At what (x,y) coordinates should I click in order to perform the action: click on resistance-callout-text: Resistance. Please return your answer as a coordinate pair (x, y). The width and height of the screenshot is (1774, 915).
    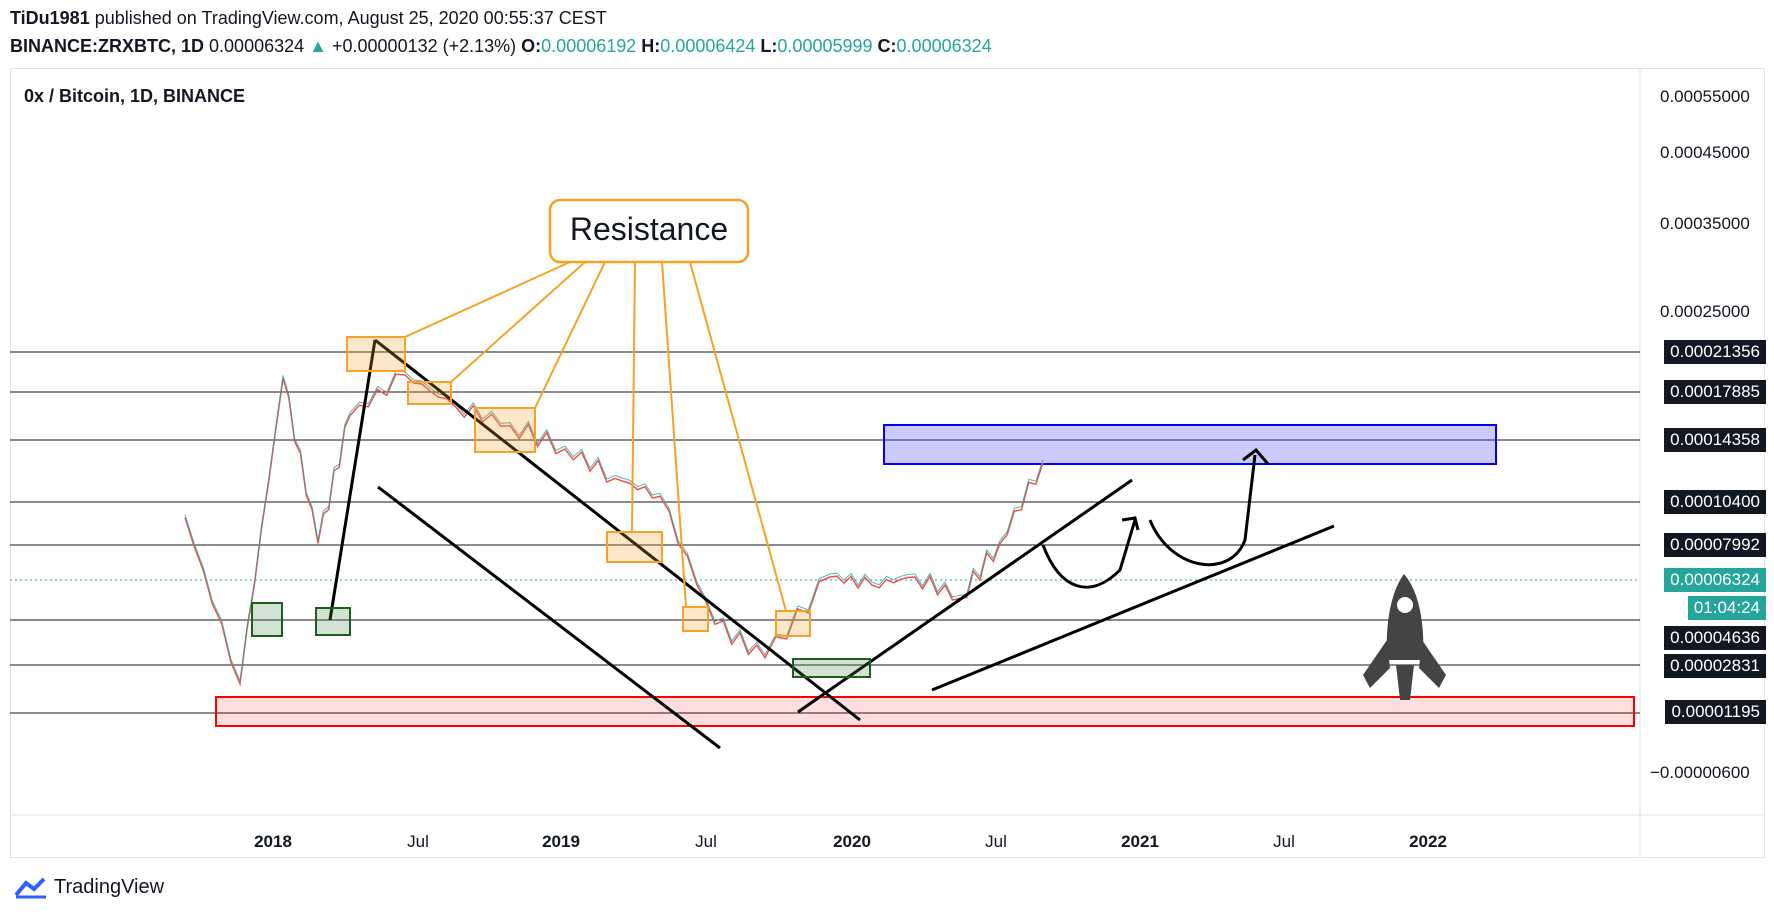
    Looking at the image, I should click on (649, 229).